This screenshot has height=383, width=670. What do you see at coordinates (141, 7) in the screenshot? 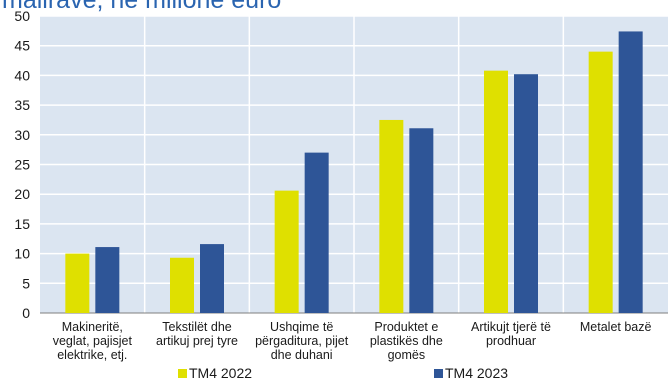
I see `chart-title: mallrave, në milionë euro` at bounding box center [141, 7].